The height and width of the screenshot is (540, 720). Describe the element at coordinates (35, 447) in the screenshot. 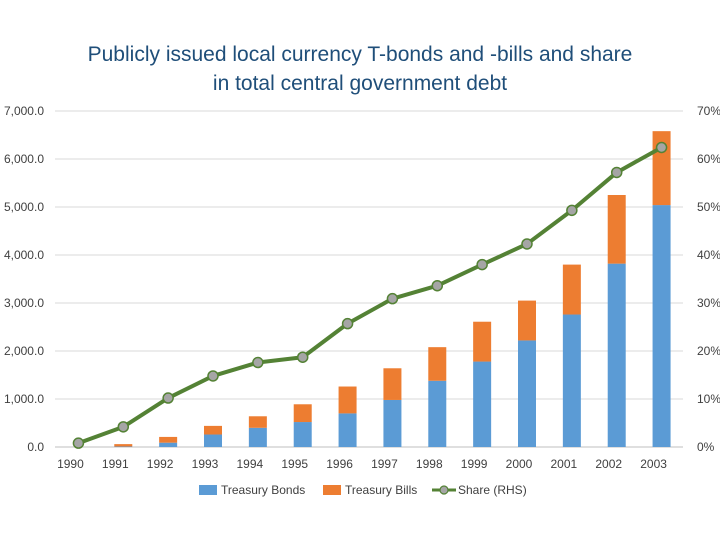

I see `y-left-tick-label: 0.0` at that location.